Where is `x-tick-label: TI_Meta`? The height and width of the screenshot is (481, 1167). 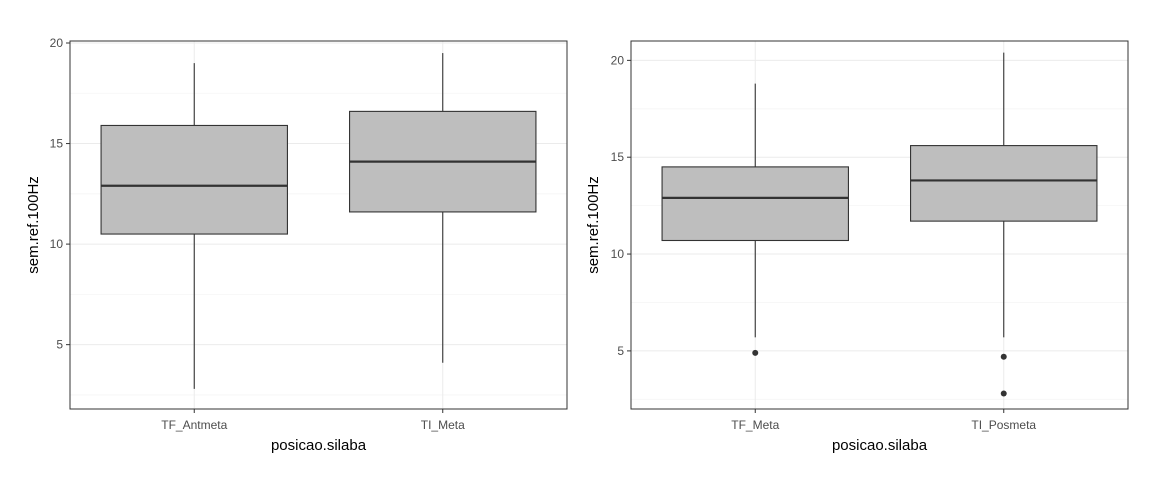 x-tick-label: TI_Meta is located at coordinates (443, 425).